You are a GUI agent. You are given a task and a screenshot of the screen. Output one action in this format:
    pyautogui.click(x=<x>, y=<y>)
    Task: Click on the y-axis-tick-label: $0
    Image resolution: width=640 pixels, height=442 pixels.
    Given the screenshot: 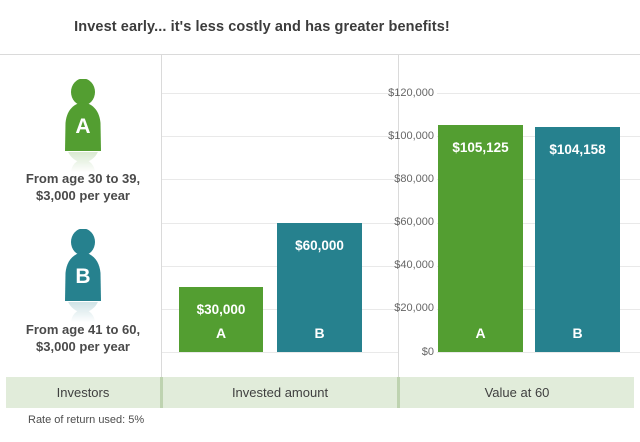 What is the action you would take?
    pyautogui.click(x=427, y=351)
    